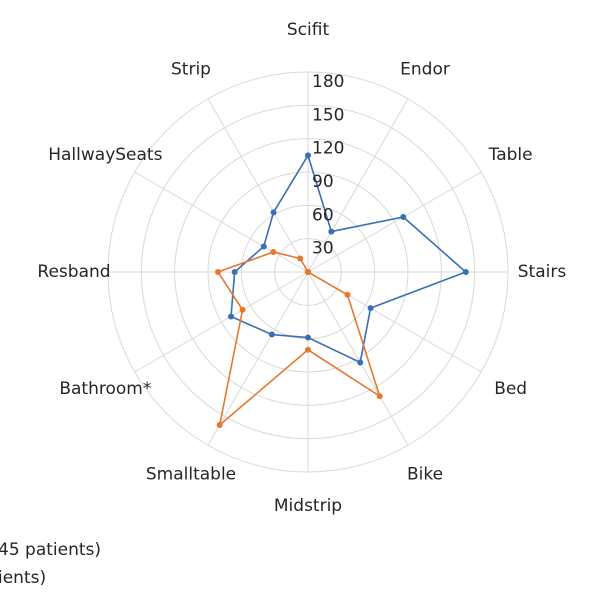 The width and height of the screenshot is (595, 599). Describe the element at coordinates (323, 182) in the screenshot. I see `r-tick-label: 90` at that location.